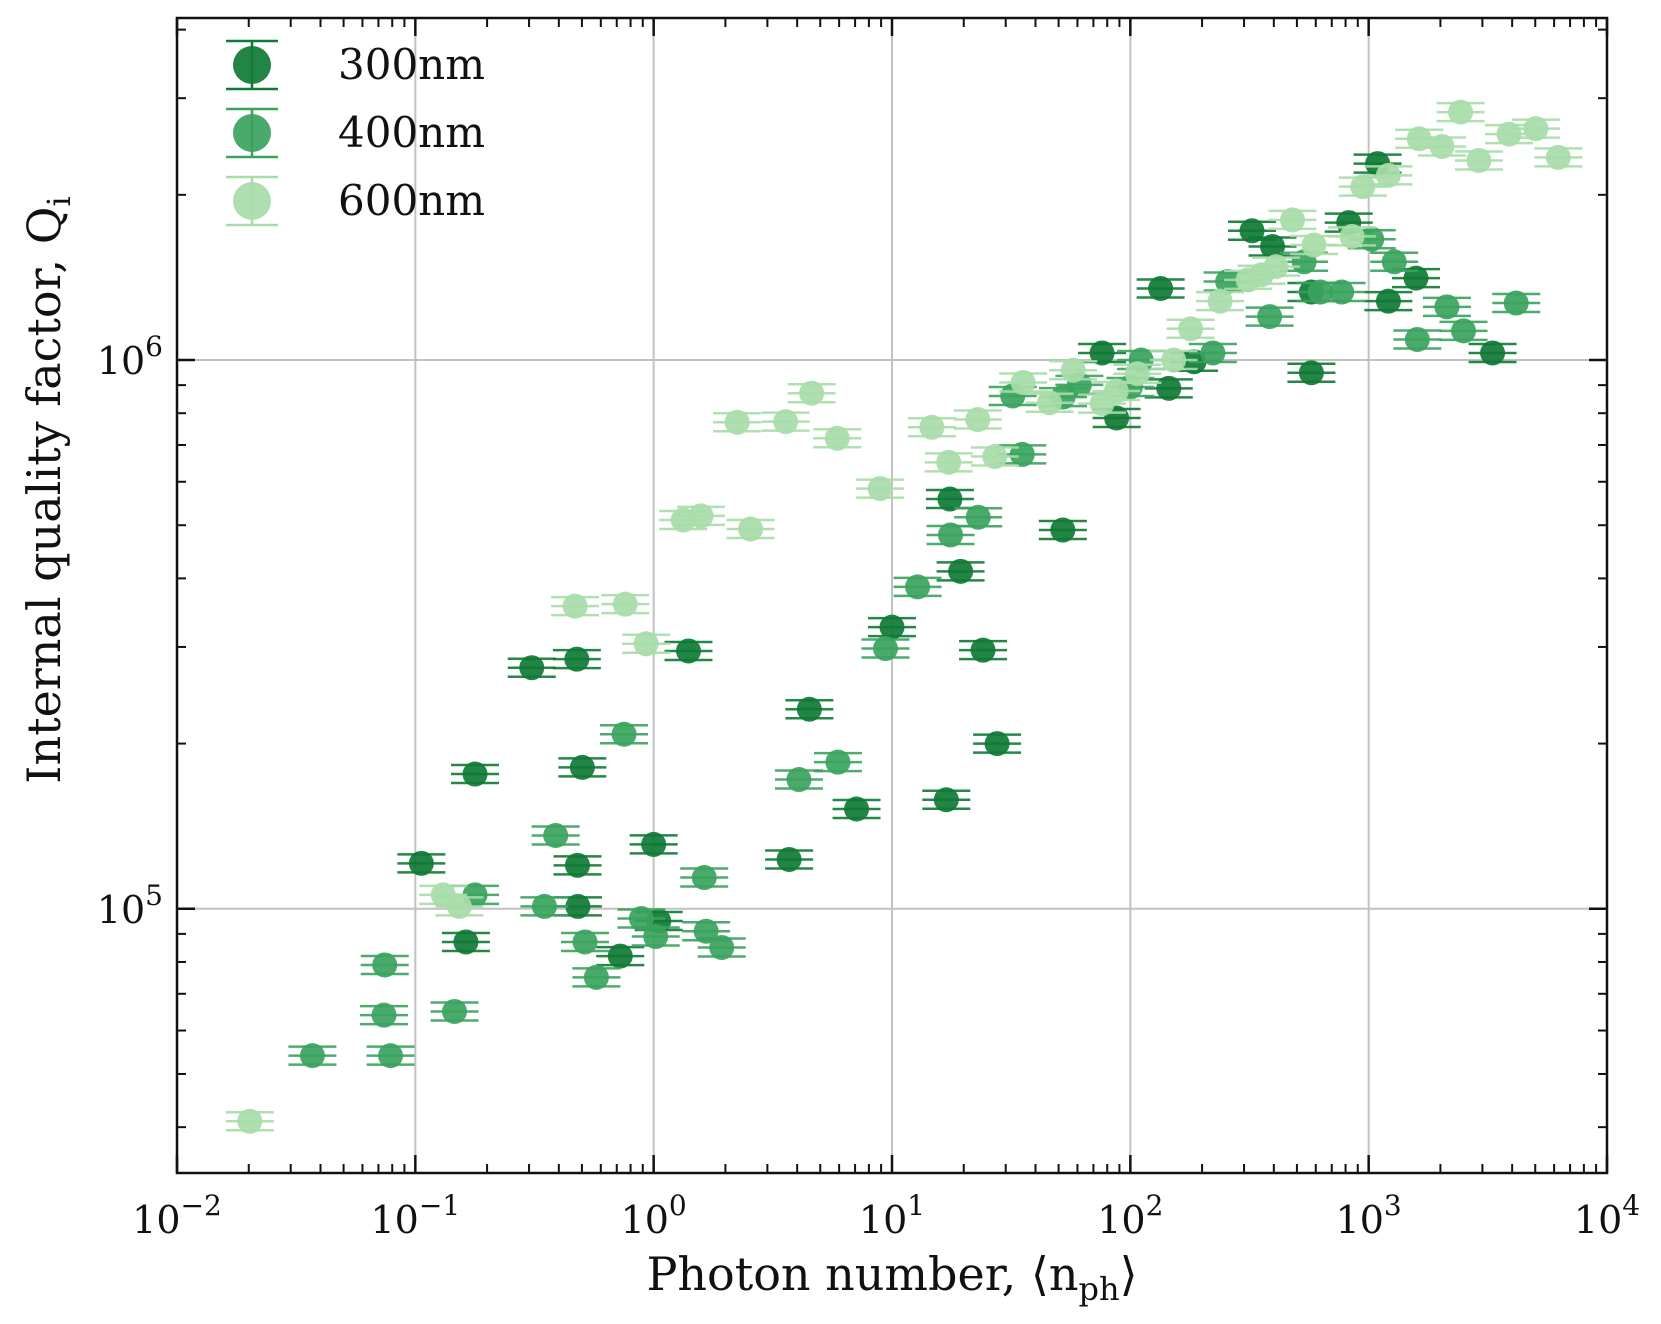 This screenshot has height=1324, width=1661. I want to click on y-tick-label: 10⁵, so click(130, 905).